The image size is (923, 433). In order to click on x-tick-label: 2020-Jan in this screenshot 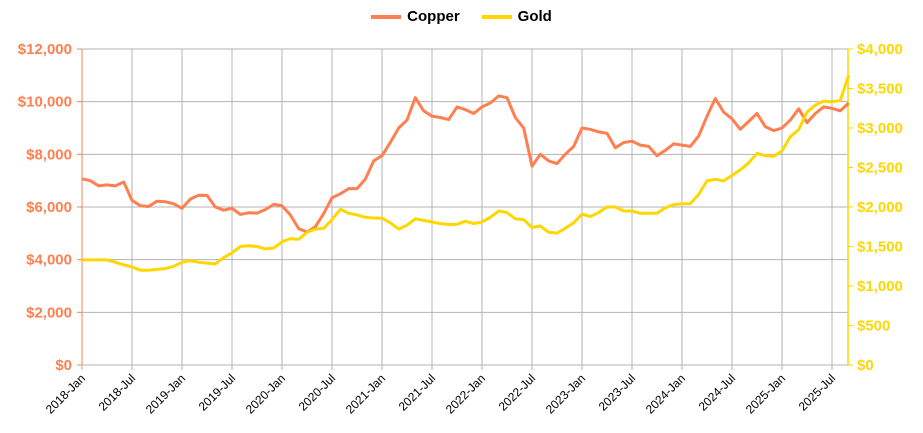, I will do `click(265, 393)`.